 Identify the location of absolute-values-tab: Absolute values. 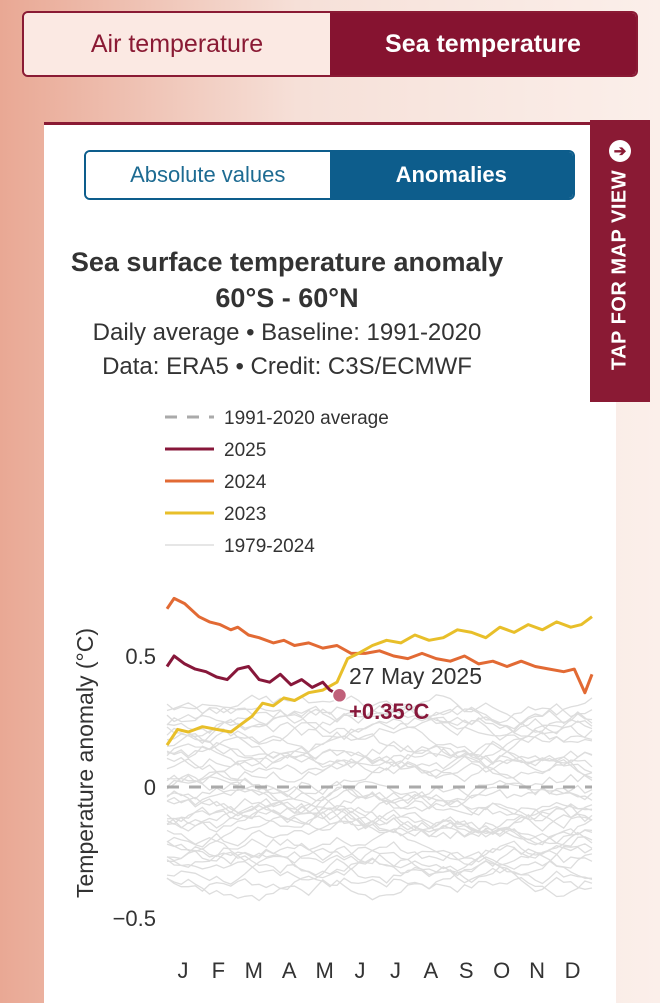
(208, 175).